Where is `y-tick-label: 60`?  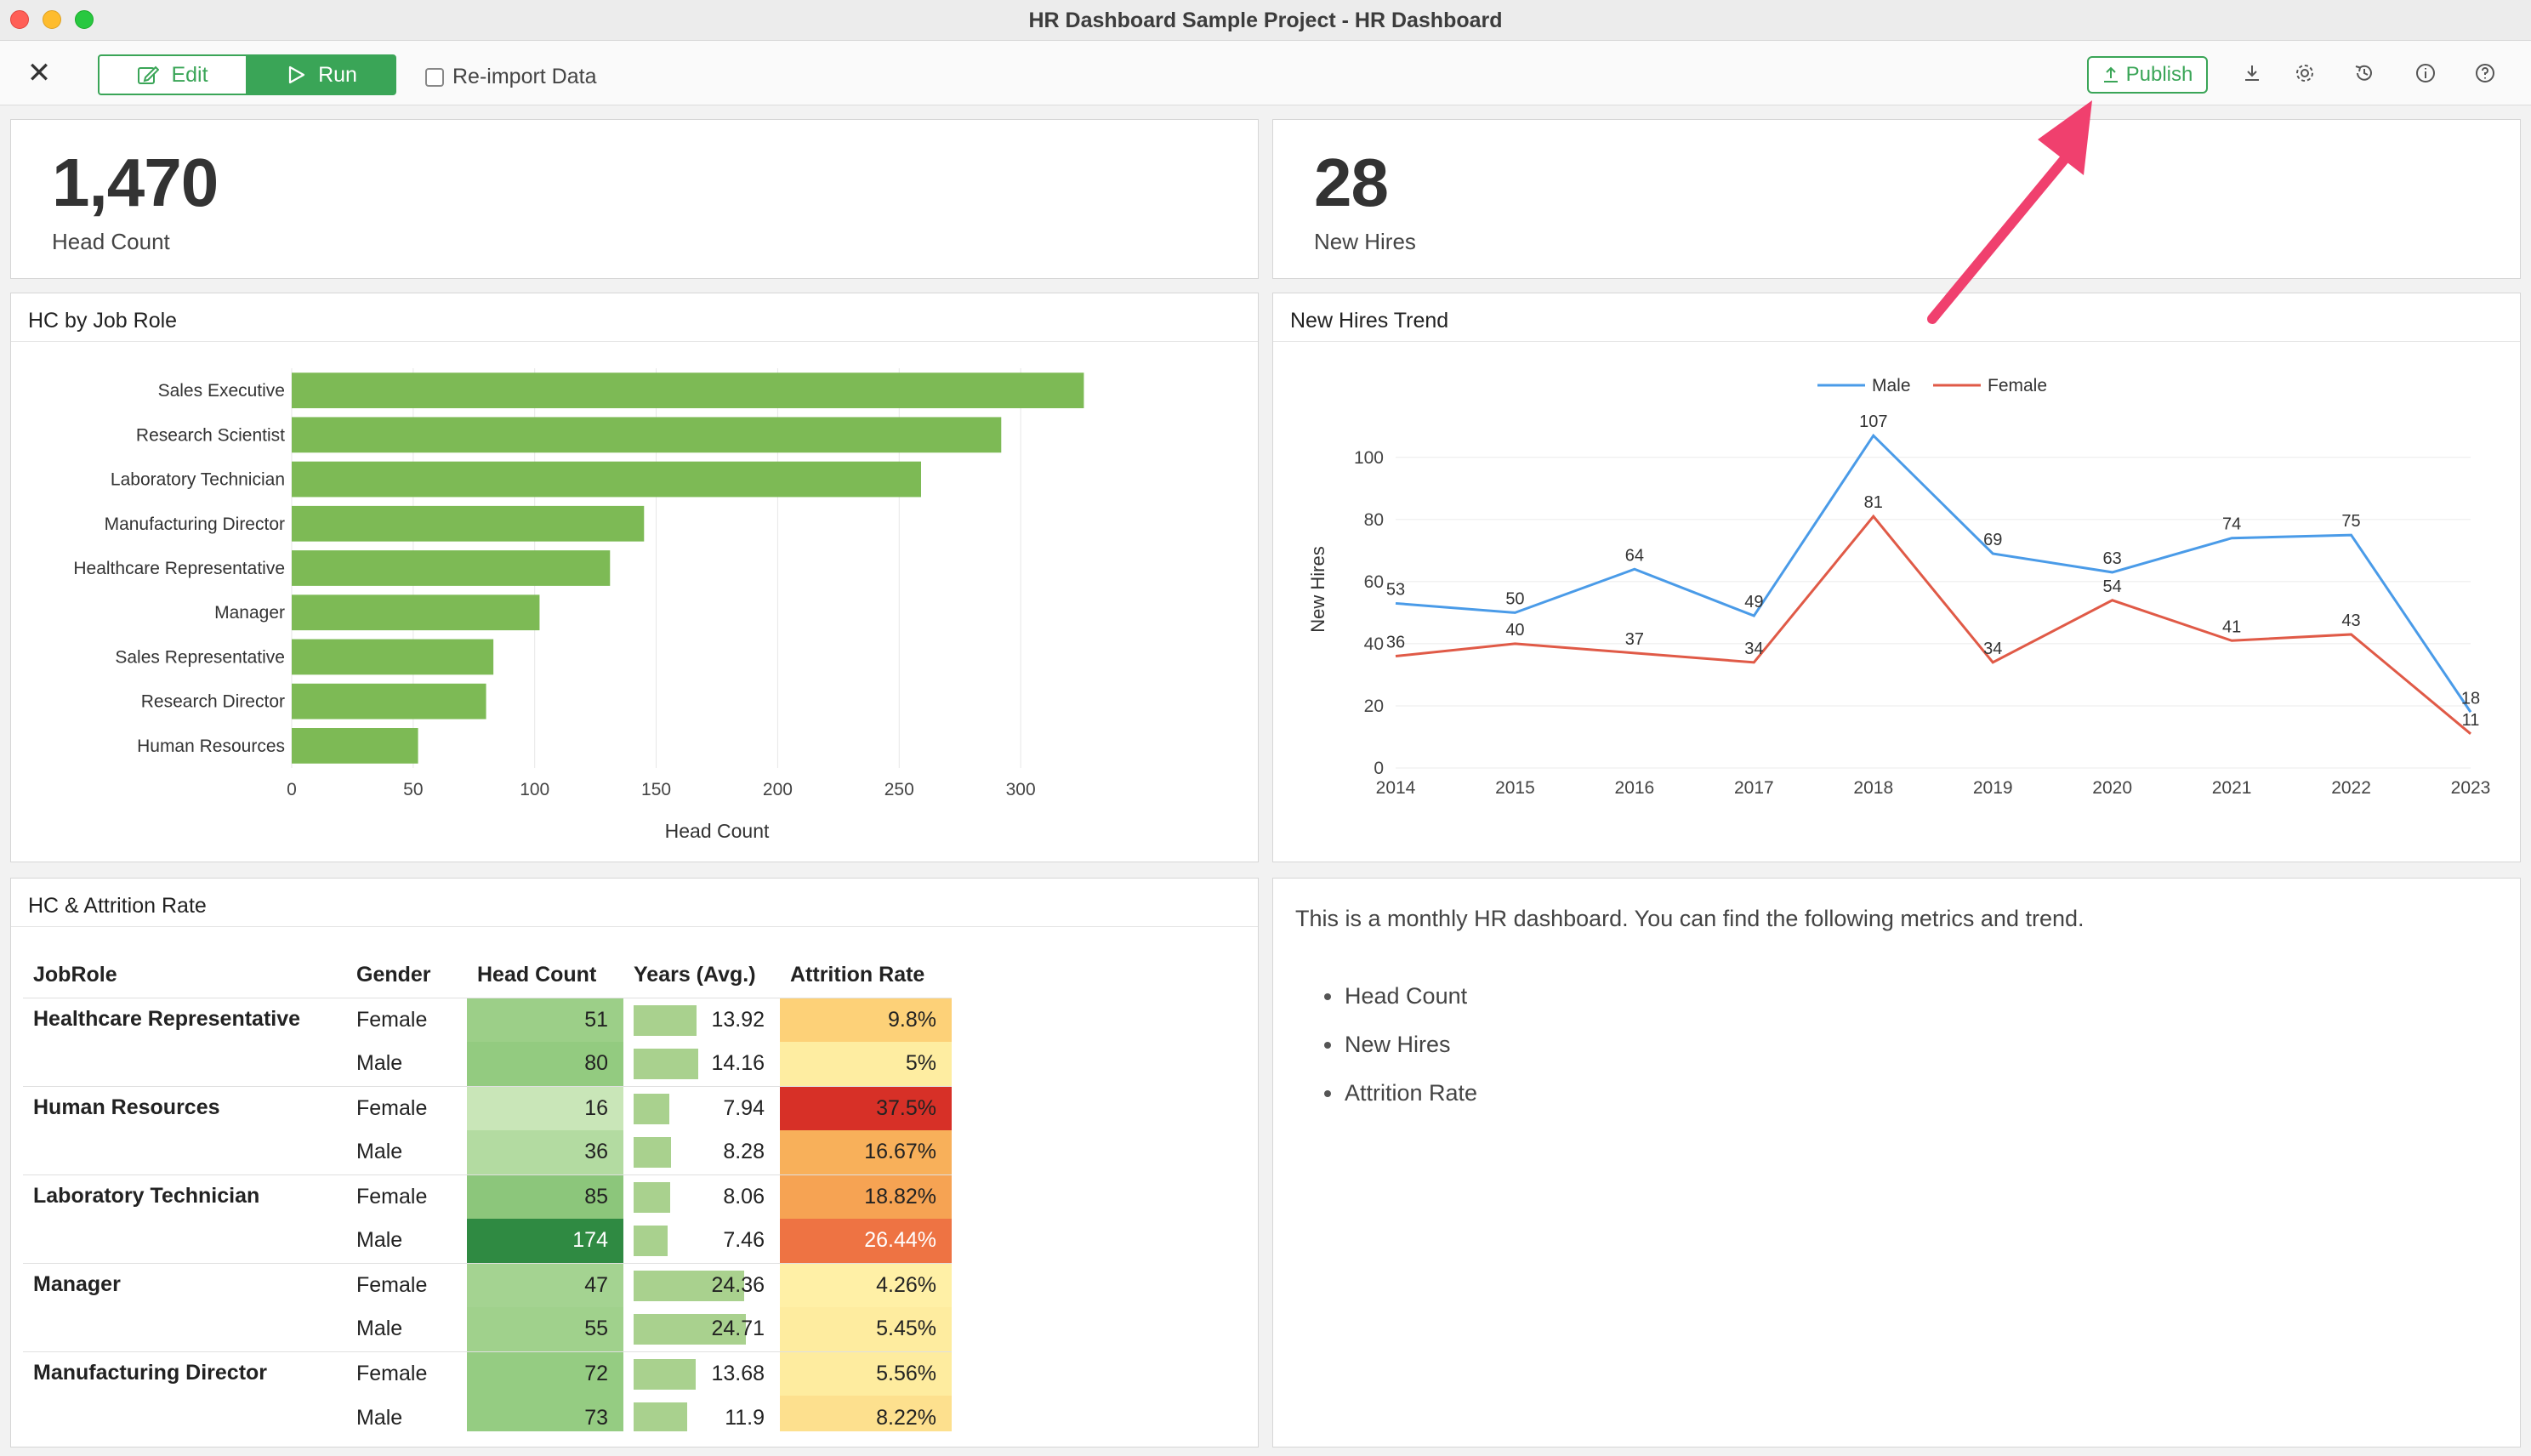
y-tick-label: 60 is located at coordinates (1374, 582).